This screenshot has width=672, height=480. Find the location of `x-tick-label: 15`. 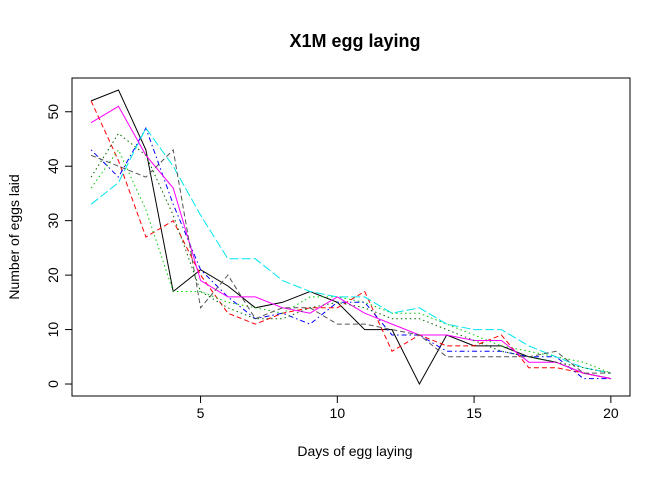

x-tick-label: 15 is located at coordinates (474, 413).